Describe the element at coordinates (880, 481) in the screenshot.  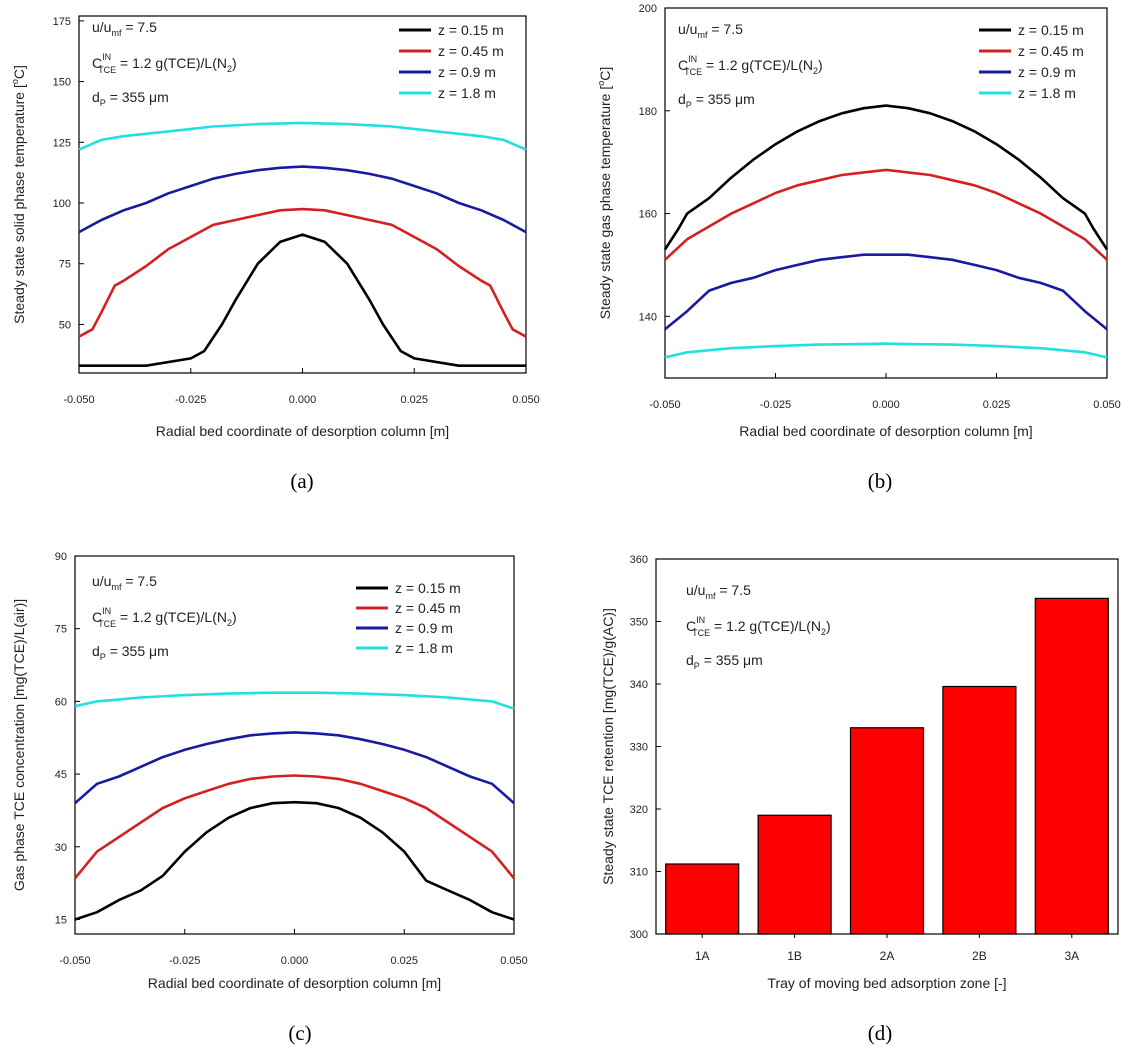
I see `panel-caption: (b)` at that location.